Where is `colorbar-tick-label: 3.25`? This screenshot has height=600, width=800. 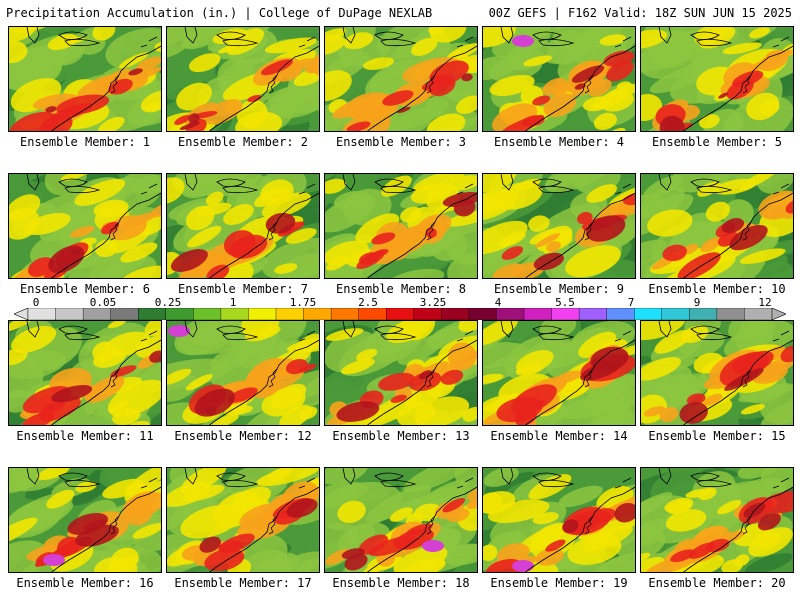
colorbar-tick-label: 3.25 is located at coordinates (433, 302).